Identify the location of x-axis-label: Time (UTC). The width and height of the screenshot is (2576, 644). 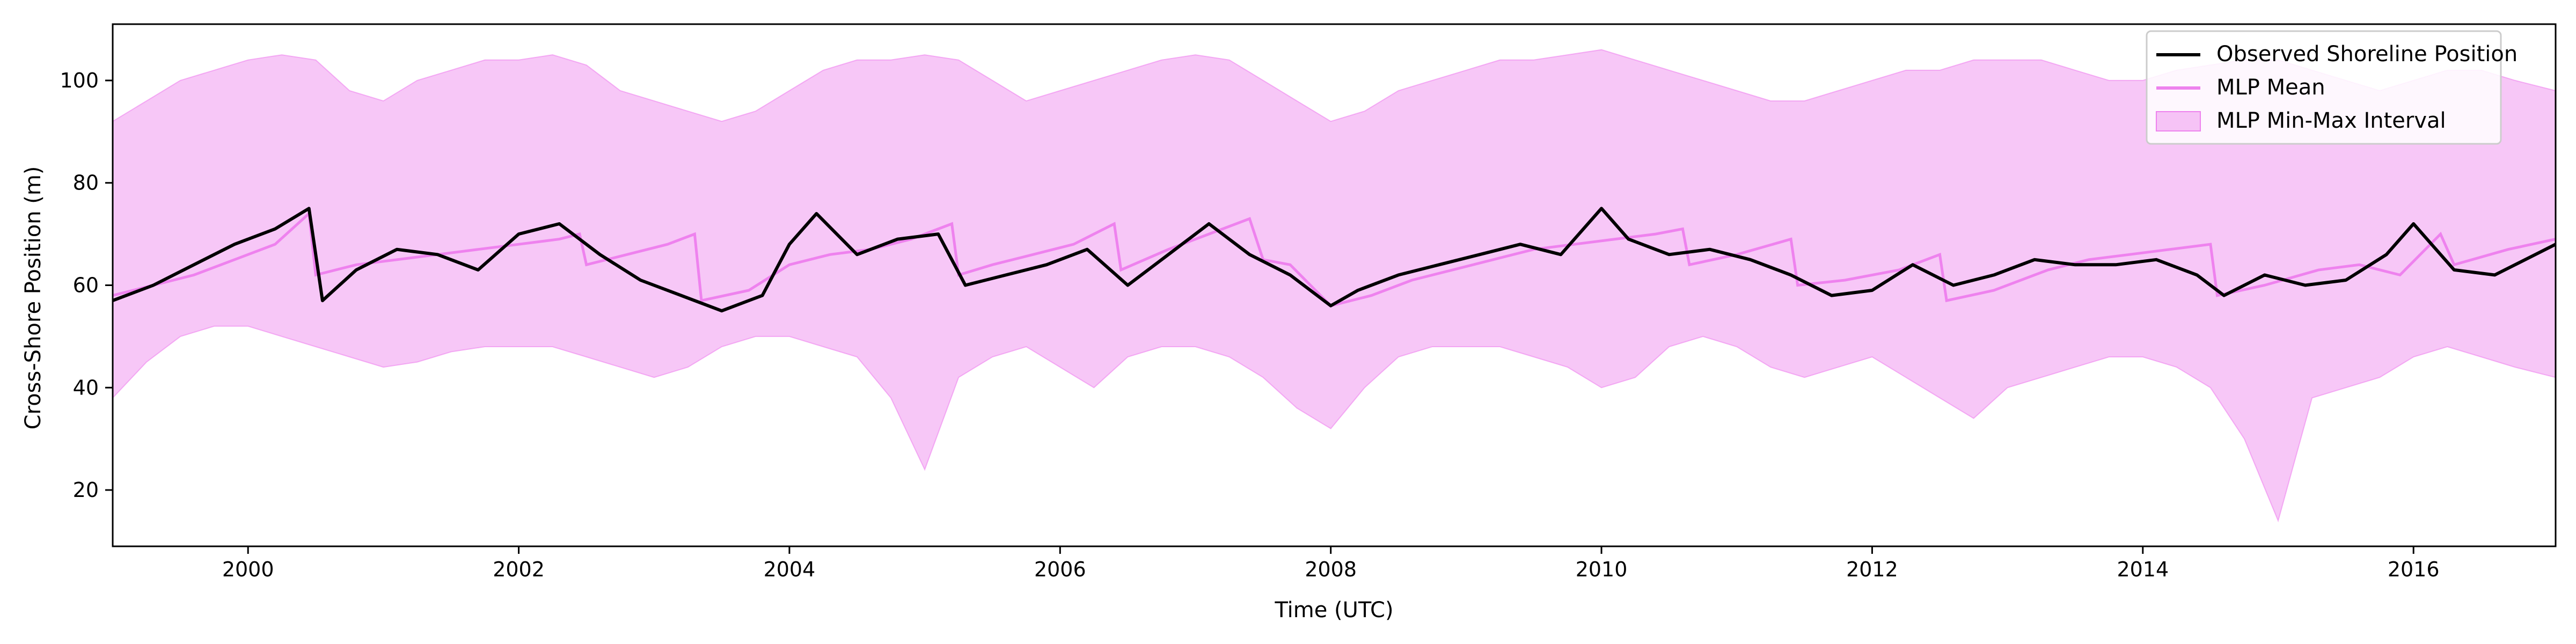
(1333, 610).